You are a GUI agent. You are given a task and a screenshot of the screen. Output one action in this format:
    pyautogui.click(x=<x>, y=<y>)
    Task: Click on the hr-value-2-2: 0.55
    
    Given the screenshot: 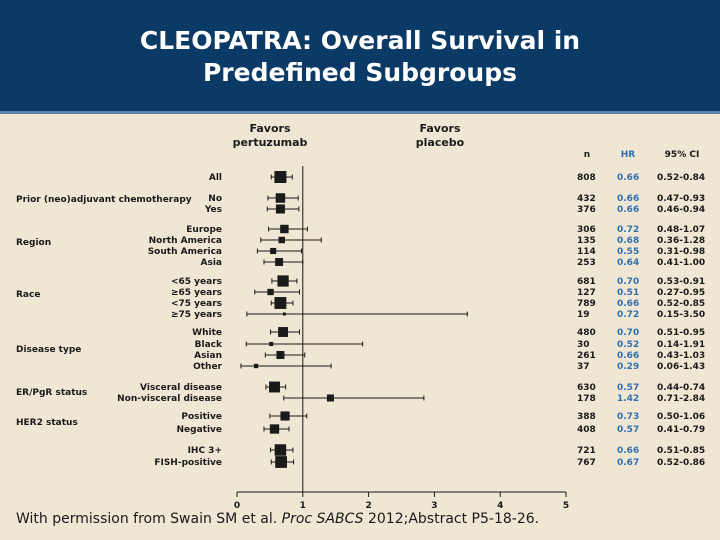 What is the action you would take?
    pyautogui.click(x=628, y=252)
    